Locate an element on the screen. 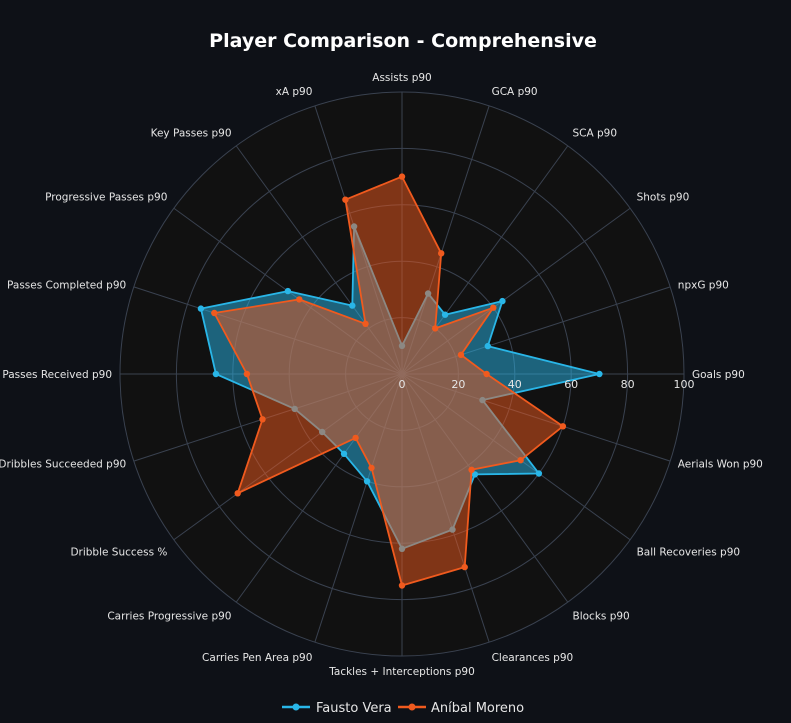 This screenshot has height=723, width=791. axis-label: Dribble Success % is located at coordinates (118, 553).